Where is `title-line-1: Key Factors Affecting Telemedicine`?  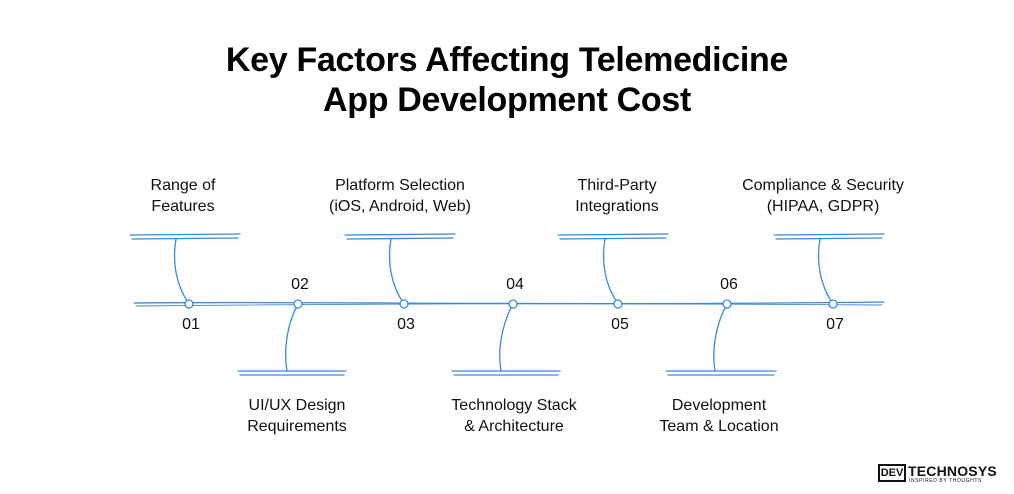
title-line-1: Key Factors Affecting Telemedicine is located at coordinates (507, 60).